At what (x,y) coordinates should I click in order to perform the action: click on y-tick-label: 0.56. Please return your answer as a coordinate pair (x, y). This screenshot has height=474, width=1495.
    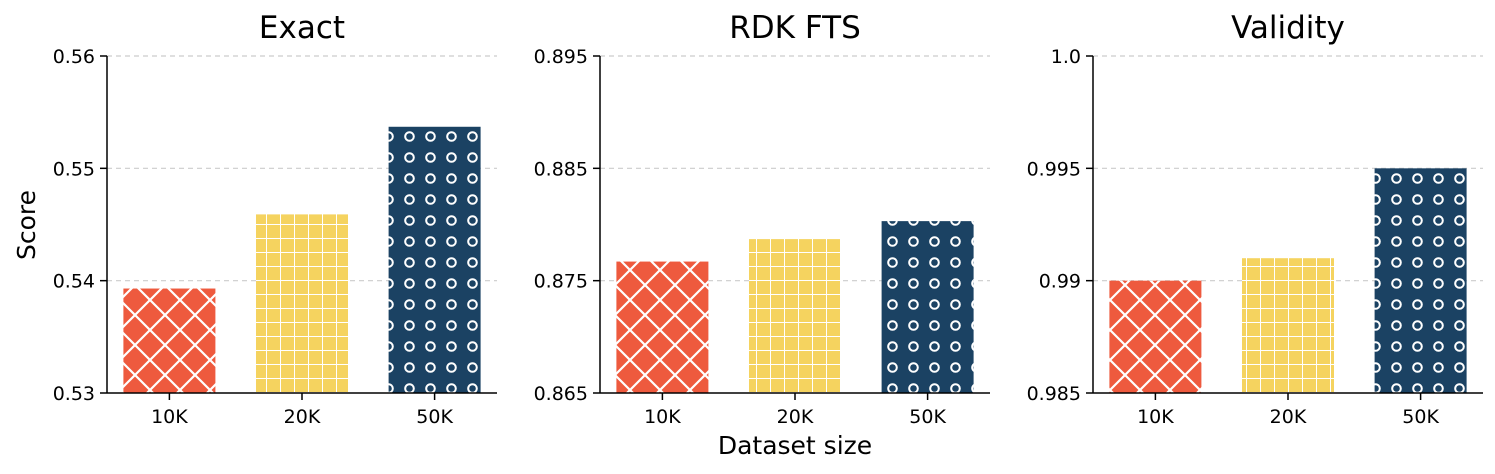
    Looking at the image, I should click on (74, 57).